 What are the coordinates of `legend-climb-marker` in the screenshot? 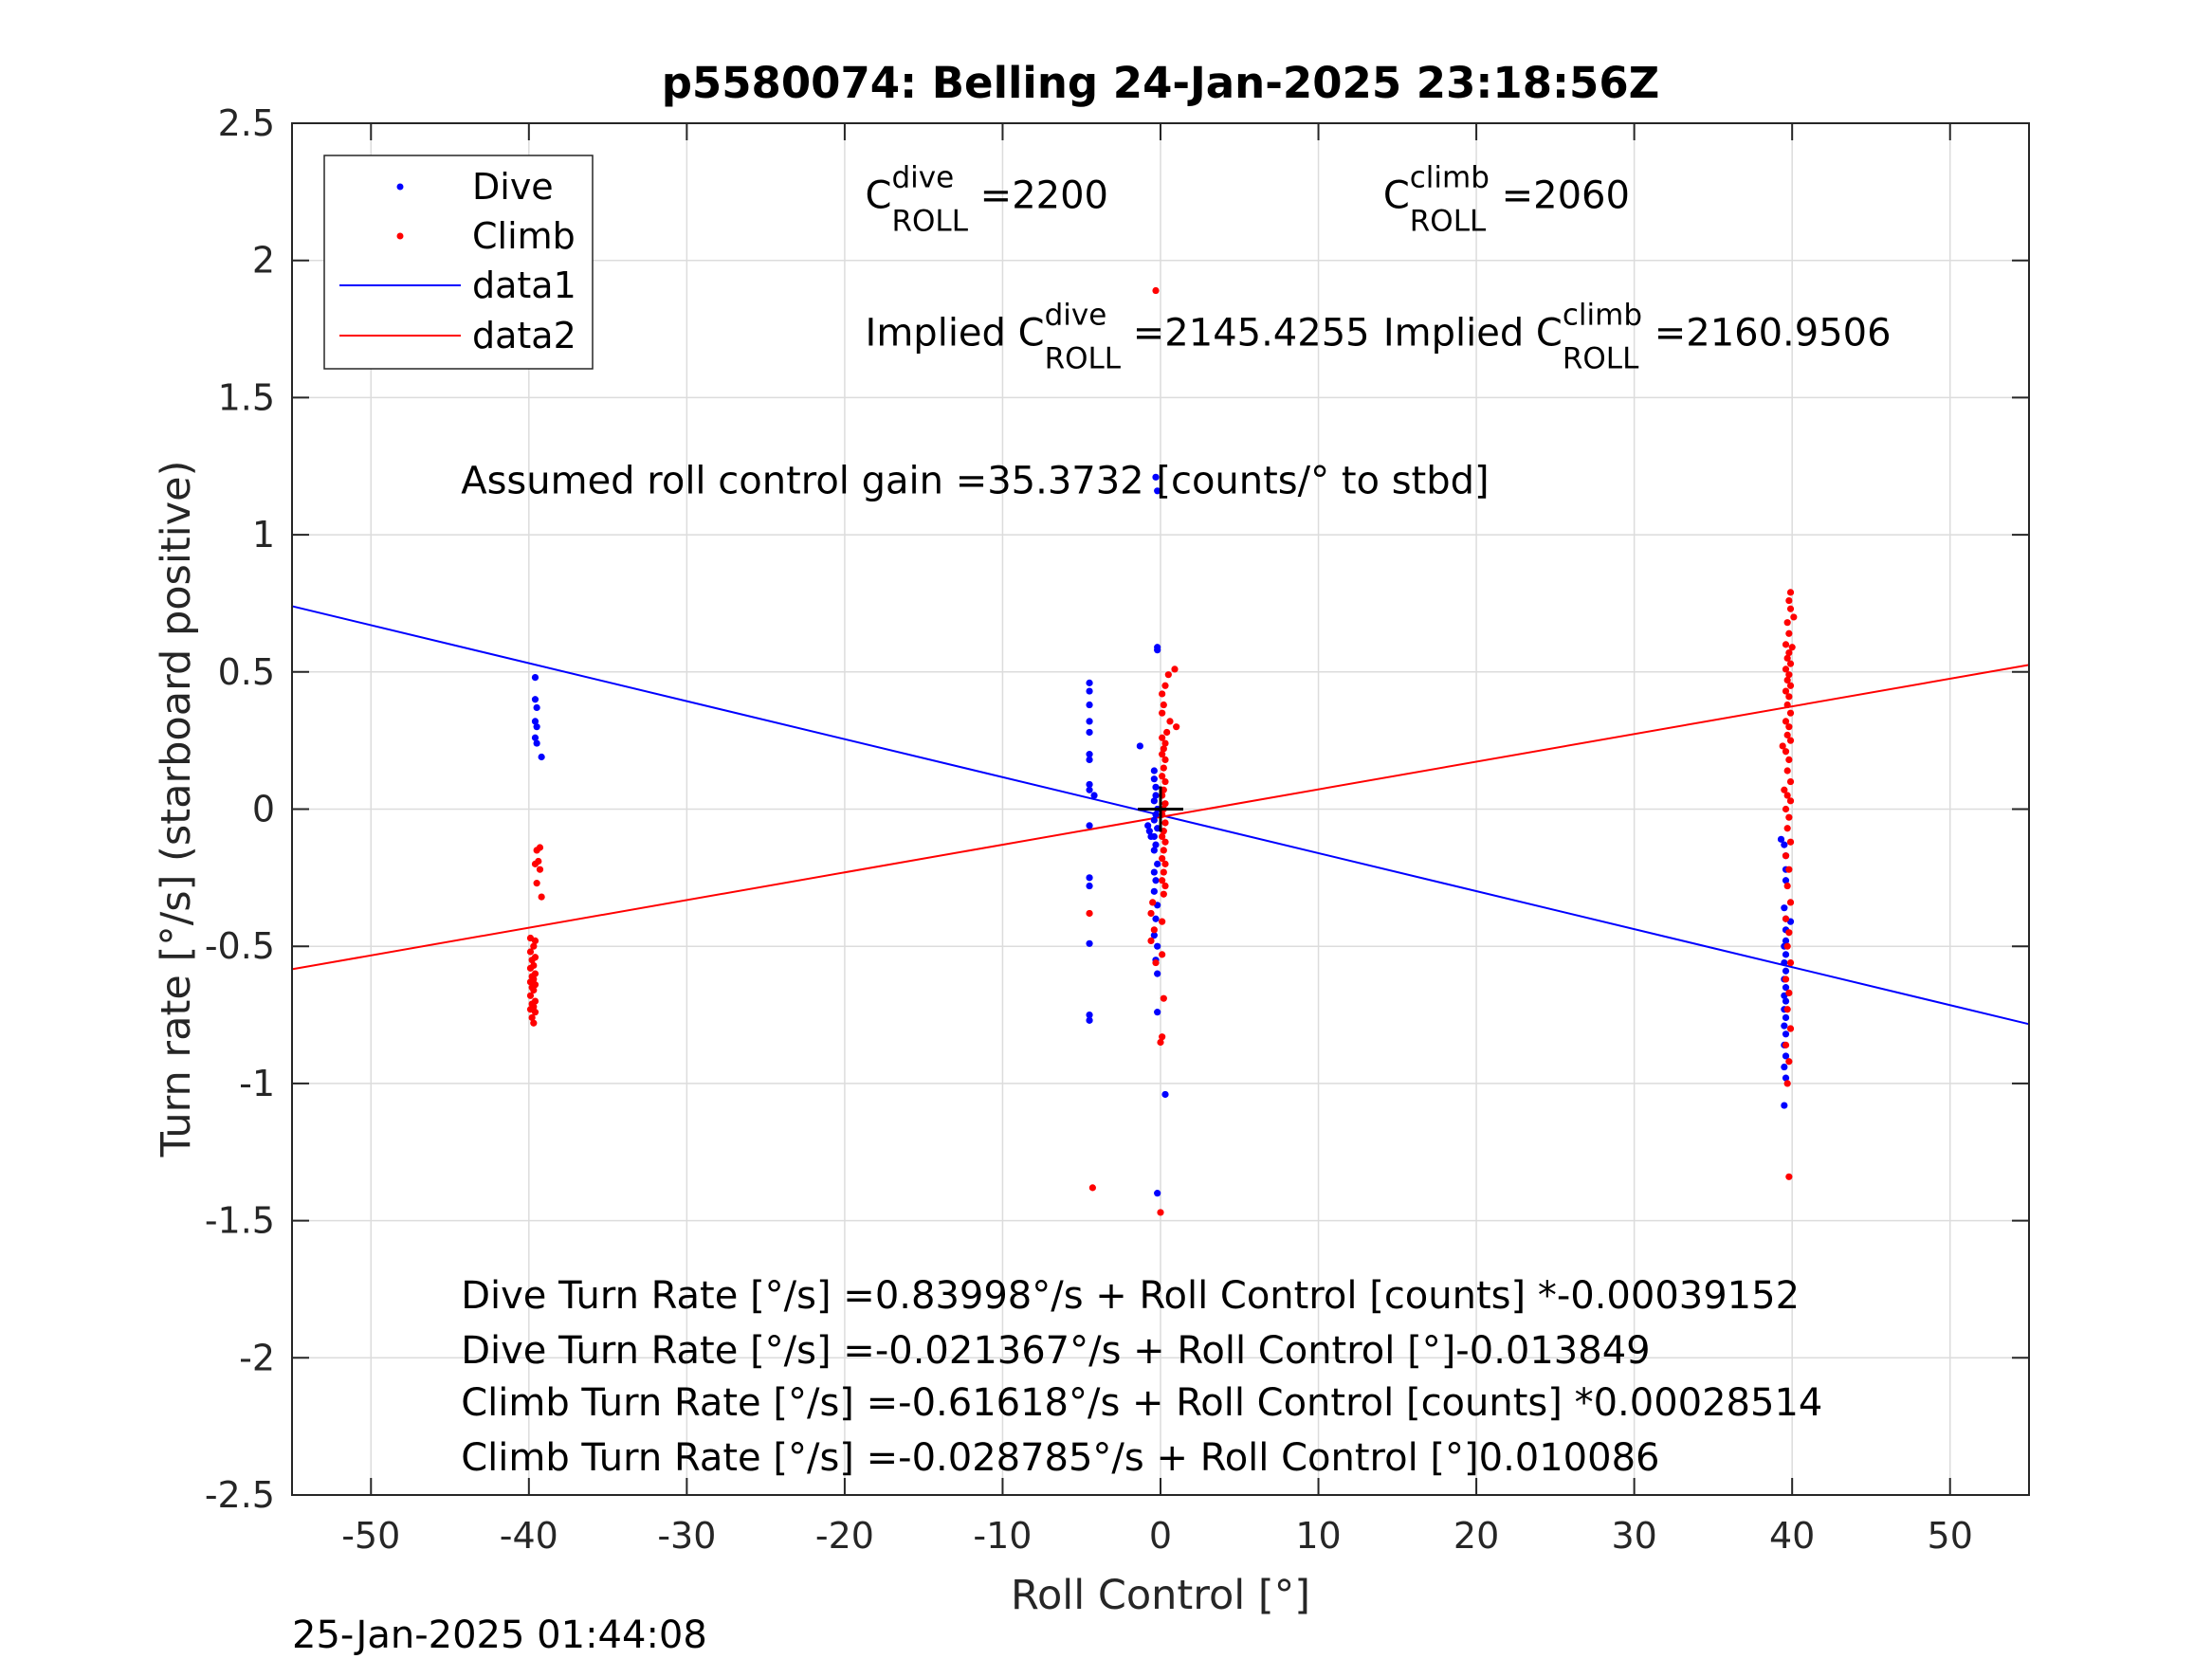 It's located at (400, 236).